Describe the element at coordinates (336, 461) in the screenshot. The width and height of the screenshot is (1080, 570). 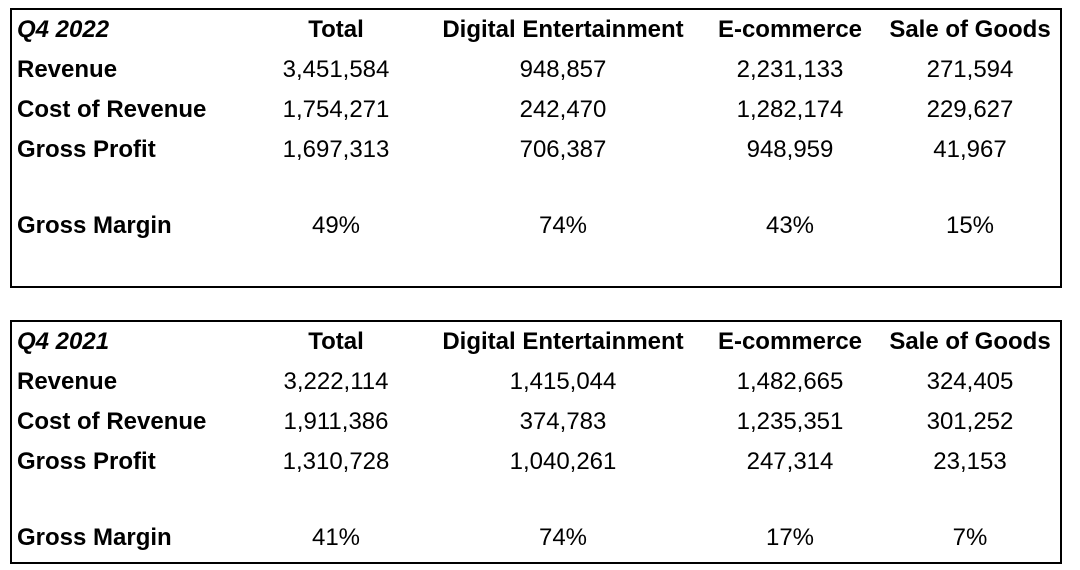
I see `cell-total: 1,310,728` at that location.